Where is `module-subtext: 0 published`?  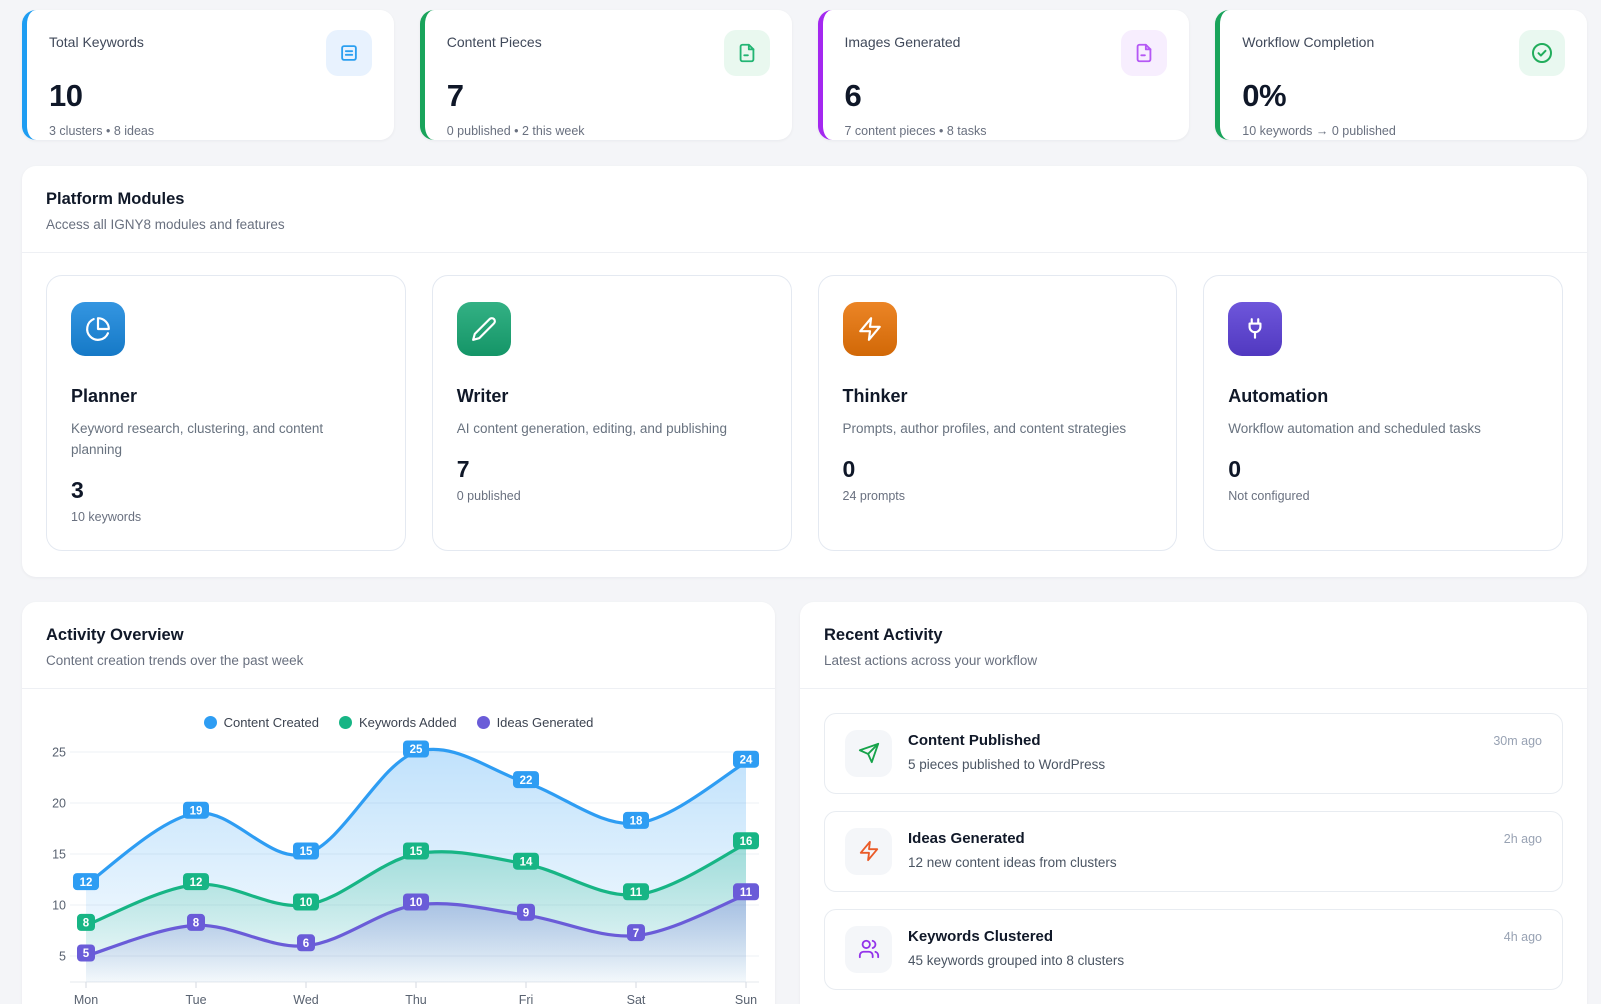 module-subtext: 0 published is located at coordinates (488, 495).